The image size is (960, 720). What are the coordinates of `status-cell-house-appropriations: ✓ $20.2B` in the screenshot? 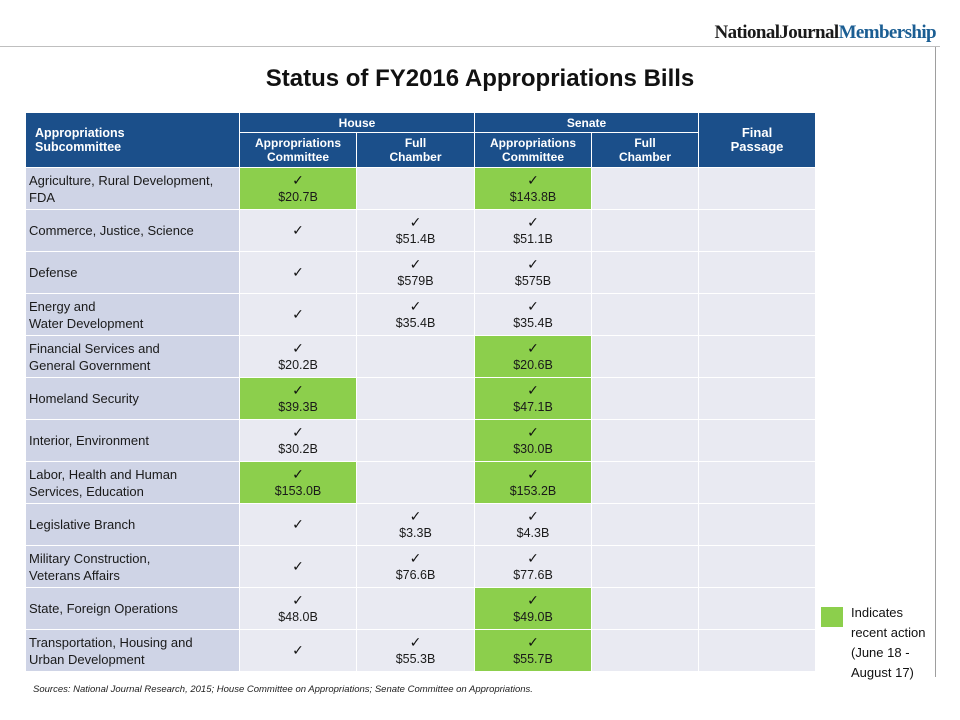 It's located at (298, 356).